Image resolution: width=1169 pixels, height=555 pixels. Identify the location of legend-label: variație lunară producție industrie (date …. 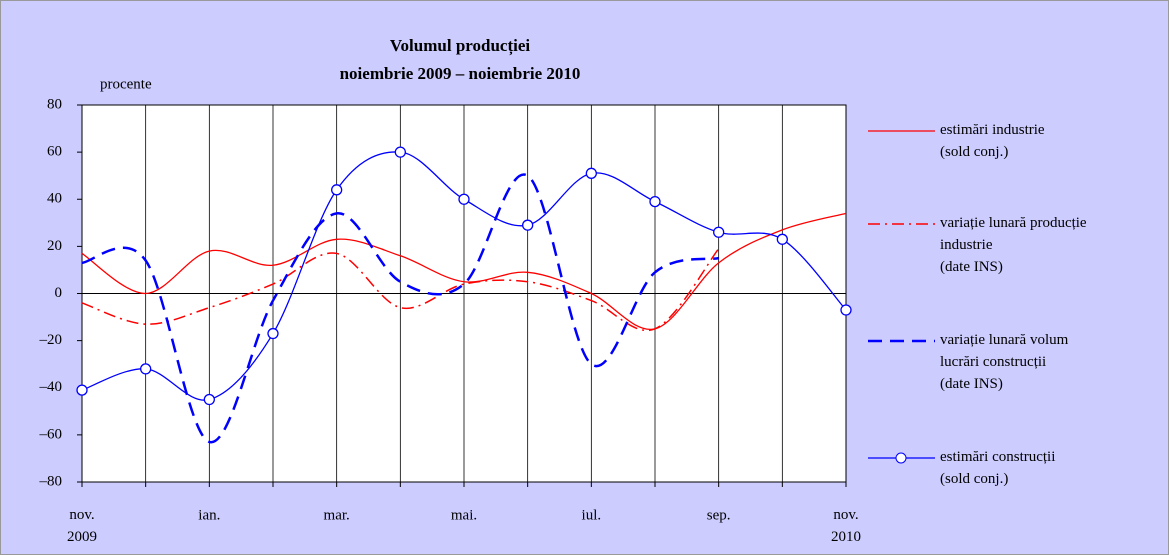
(1013, 245).